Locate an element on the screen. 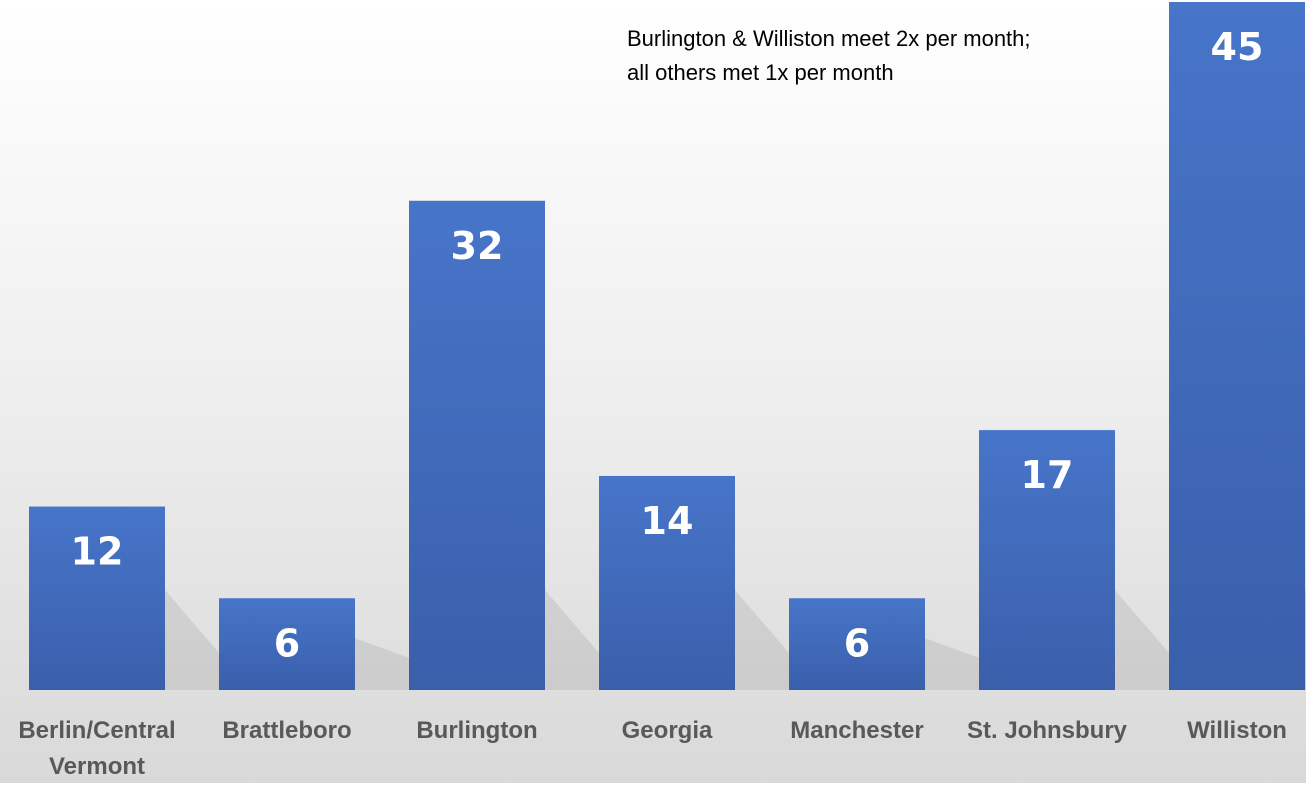  x-tick-label: Williston is located at coordinates (1237, 730).